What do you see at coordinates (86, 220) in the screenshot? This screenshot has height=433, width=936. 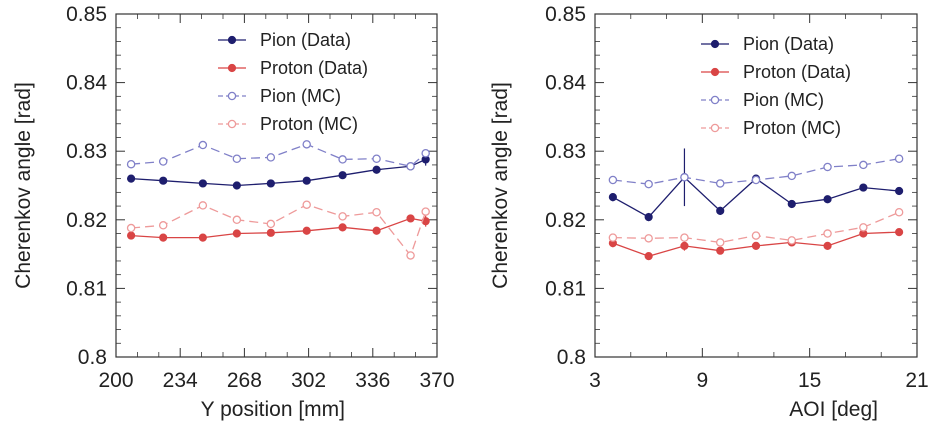 I see `y-tick-label: 0.82` at bounding box center [86, 220].